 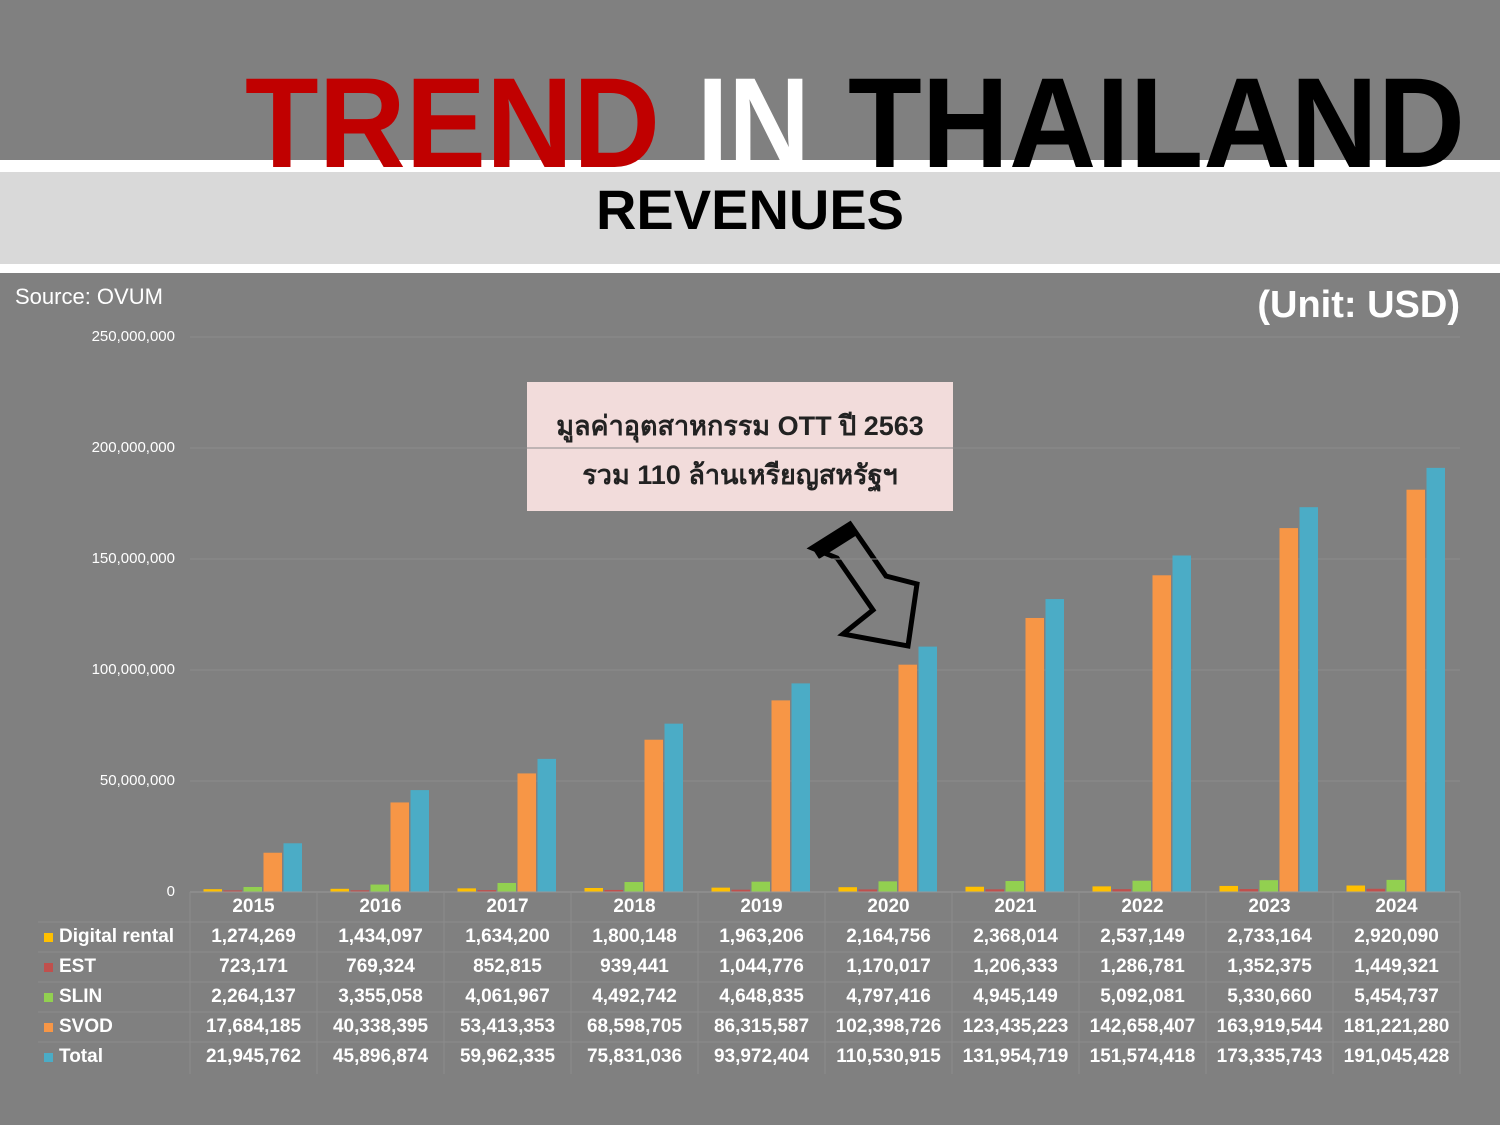 I want to click on x-tick-label: 2015, so click(x=253, y=906).